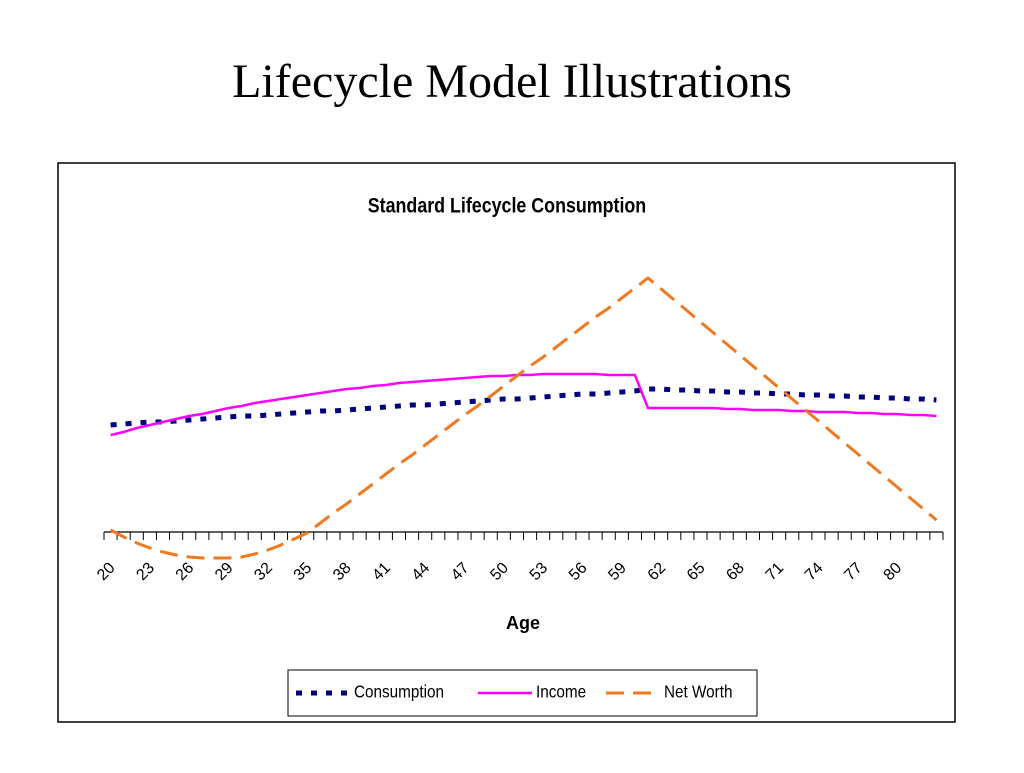 The width and height of the screenshot is (1024, 773). What do you see at coordinates (561, 692) in the screenshot?
I see `legend-label: Income` at bounding box center [561, 692].